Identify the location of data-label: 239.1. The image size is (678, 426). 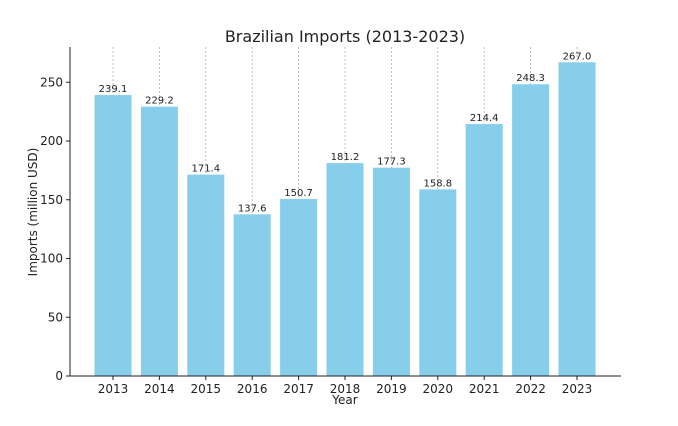
(113, 89).